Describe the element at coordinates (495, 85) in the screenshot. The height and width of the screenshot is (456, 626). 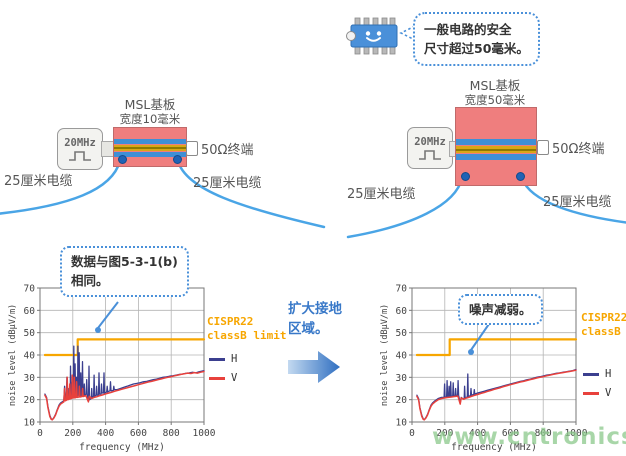
I see `board-name-right: MSL基板` at that location.